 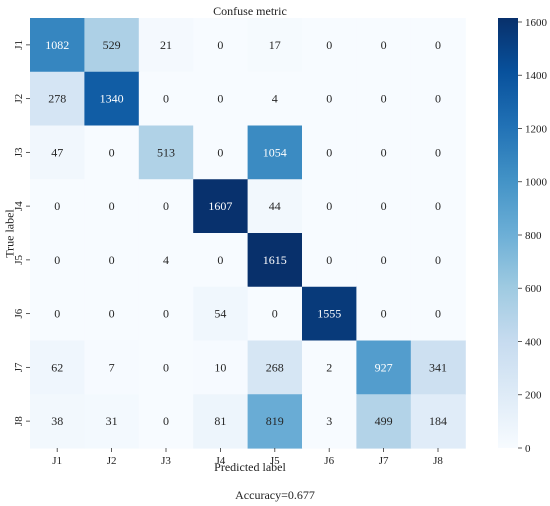 I want to click on x-tick-label: J4, so click(x=221, y=461).